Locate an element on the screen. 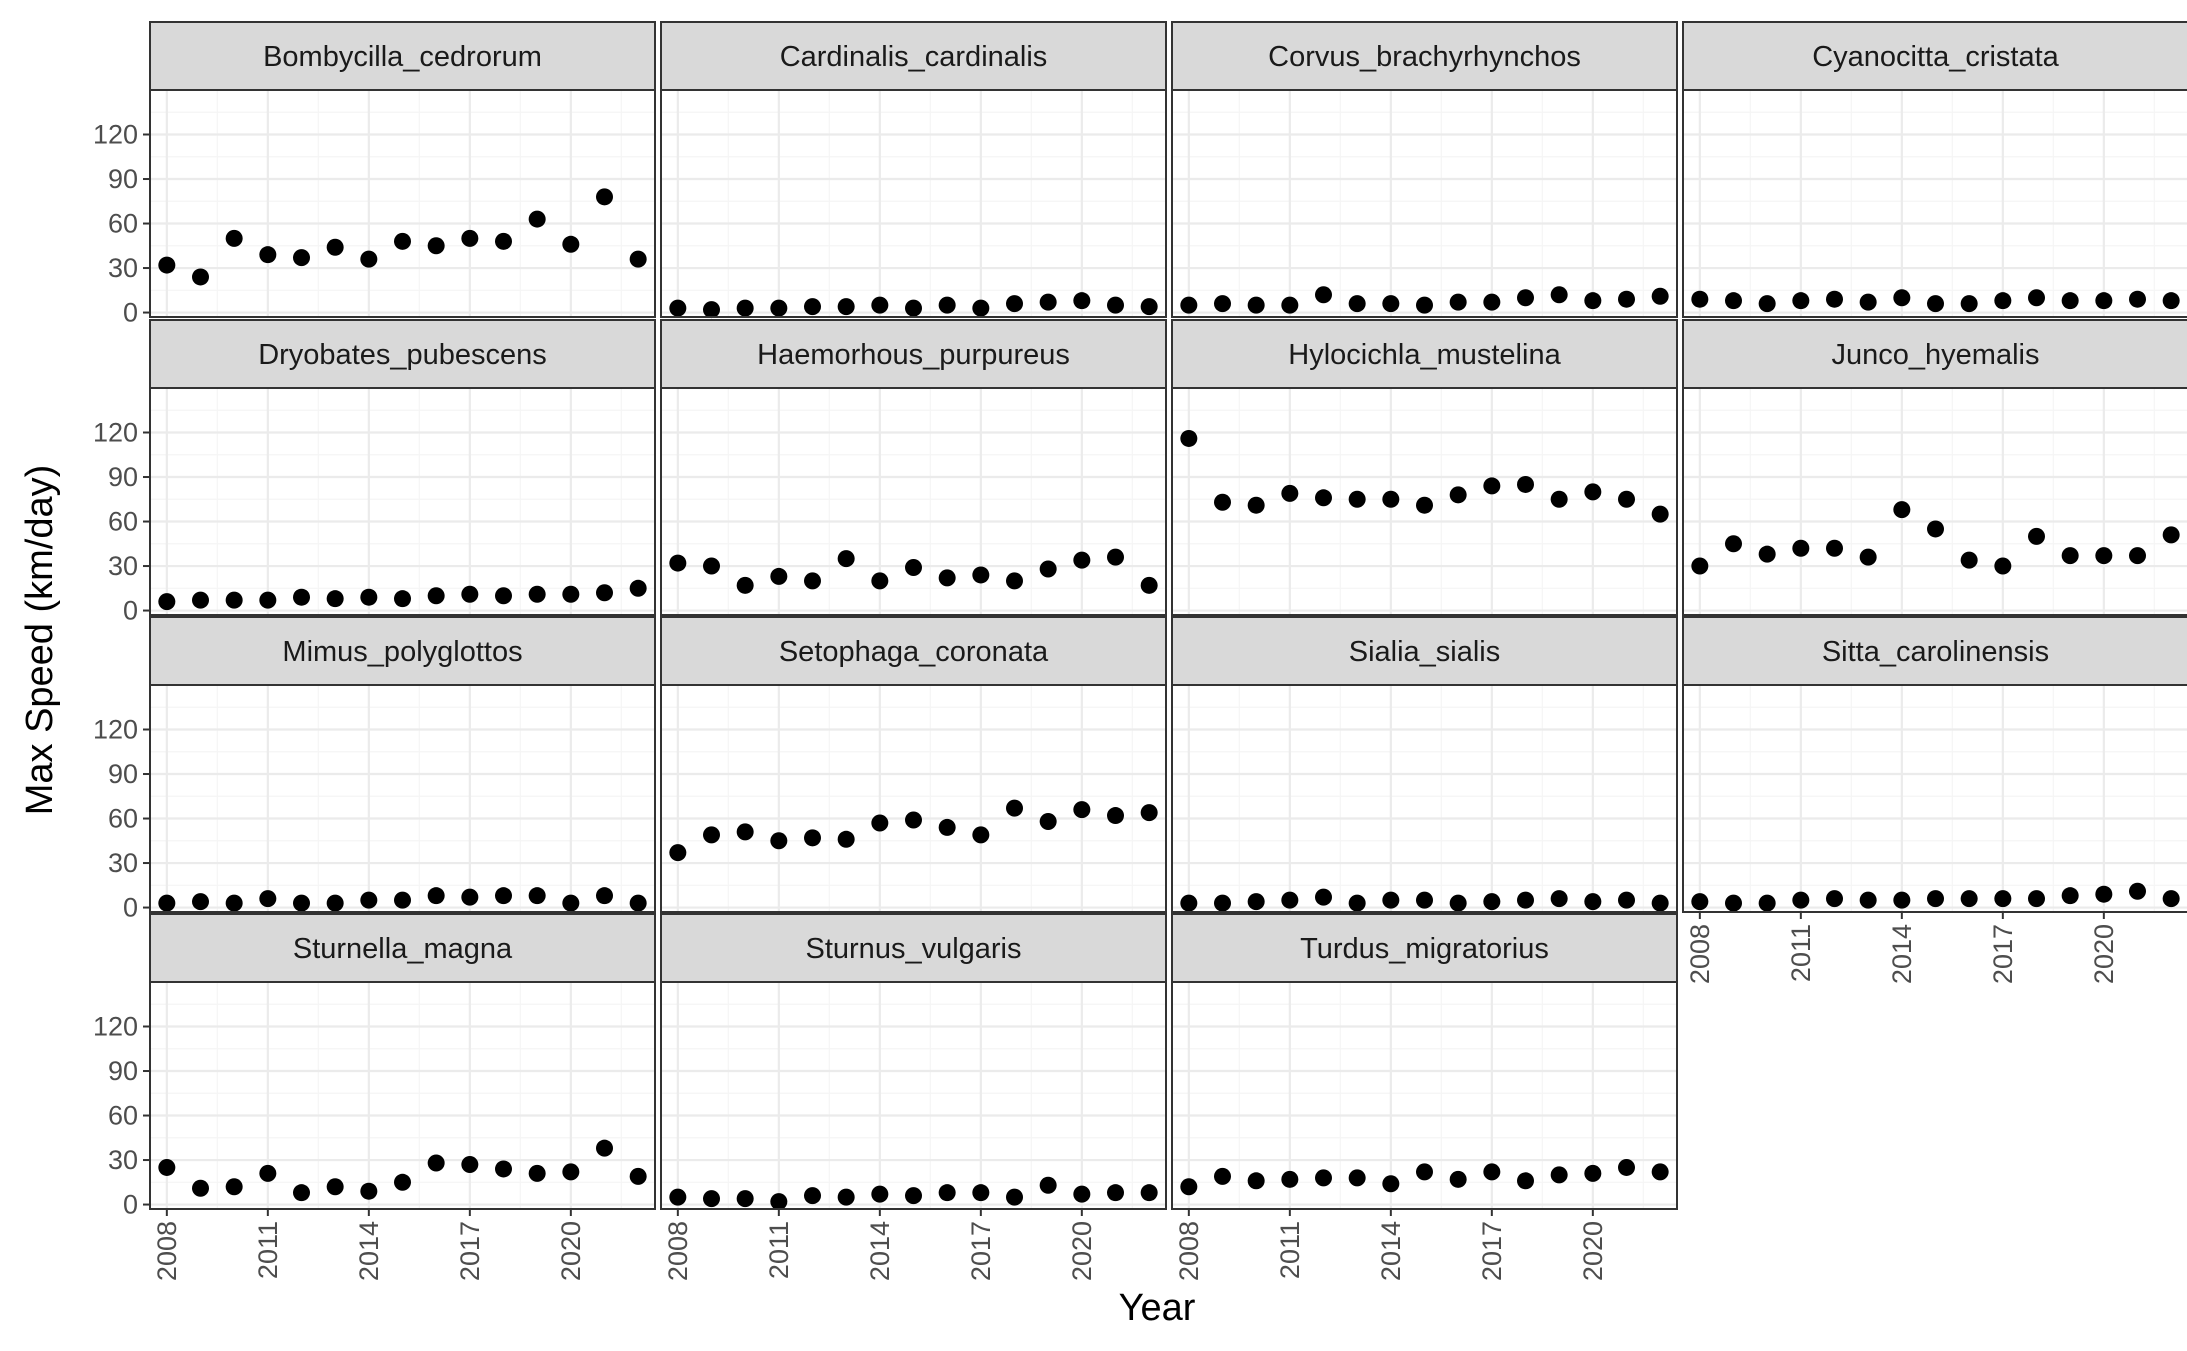 This screenshot has width=2187, height=1351. facet-strip-label: Corvus_brachyrhynchos is located at coordinates (1424, 57).